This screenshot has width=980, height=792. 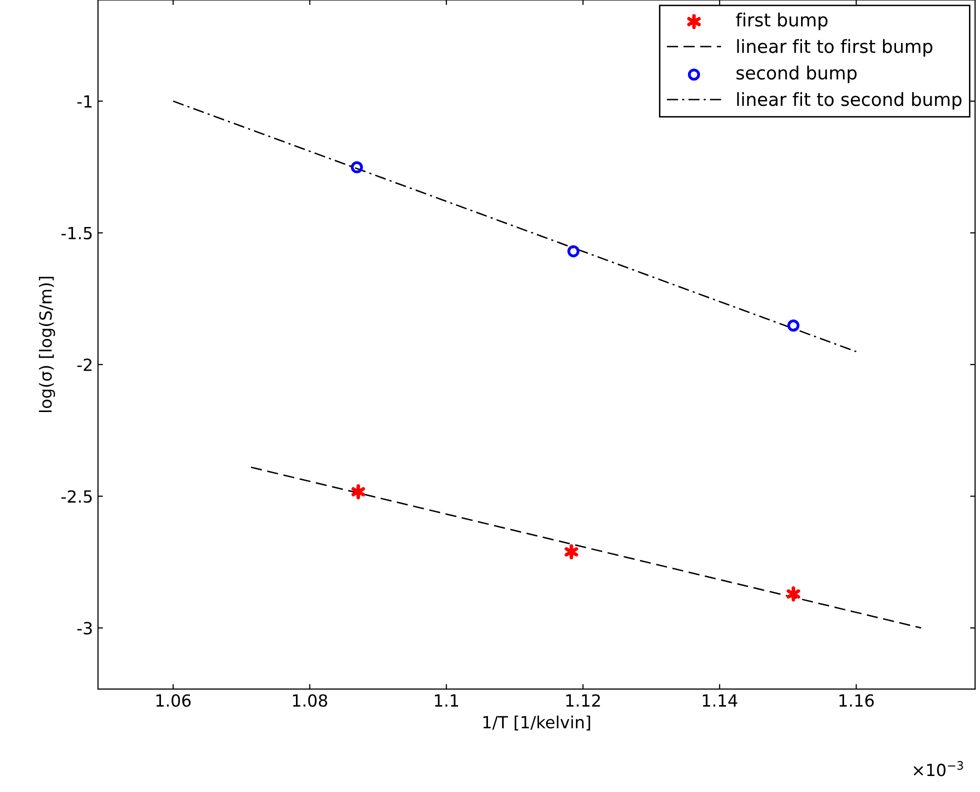 What do you see at coordinates (536, 723) in the screenshot?
I see `x-axis-title: 1/T [1/kelvin]` at bounding box center [536, 723].